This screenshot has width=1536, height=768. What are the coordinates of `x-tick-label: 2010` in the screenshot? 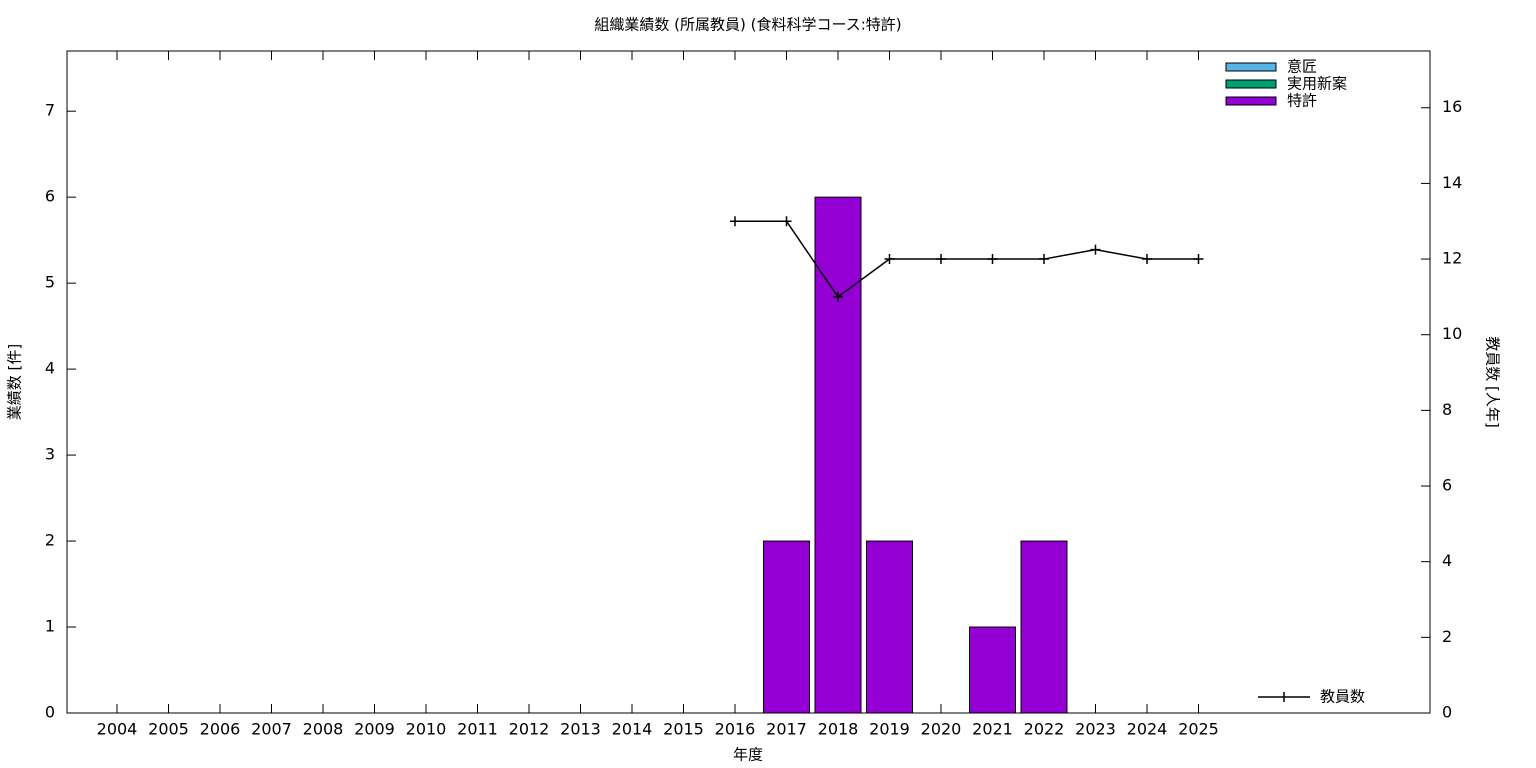 It's located at (426, 729).